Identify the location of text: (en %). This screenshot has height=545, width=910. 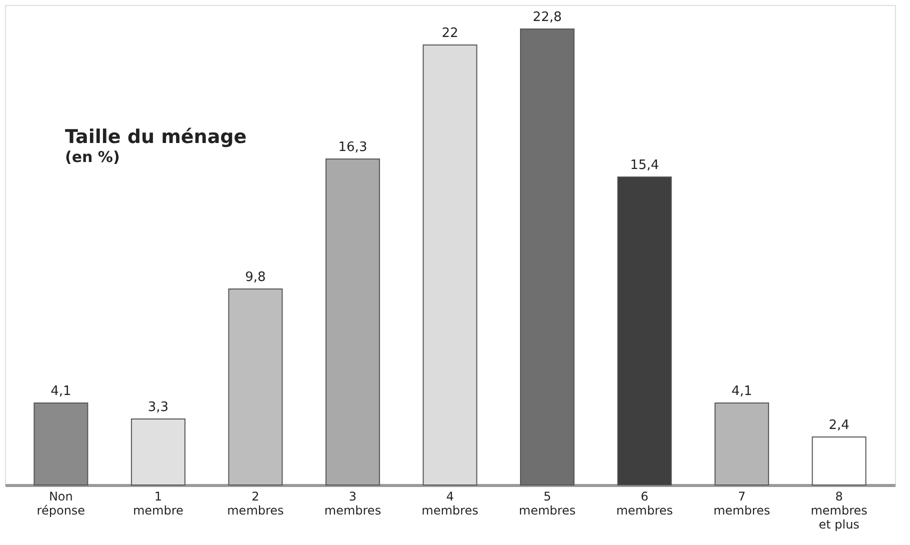
(92, 157).